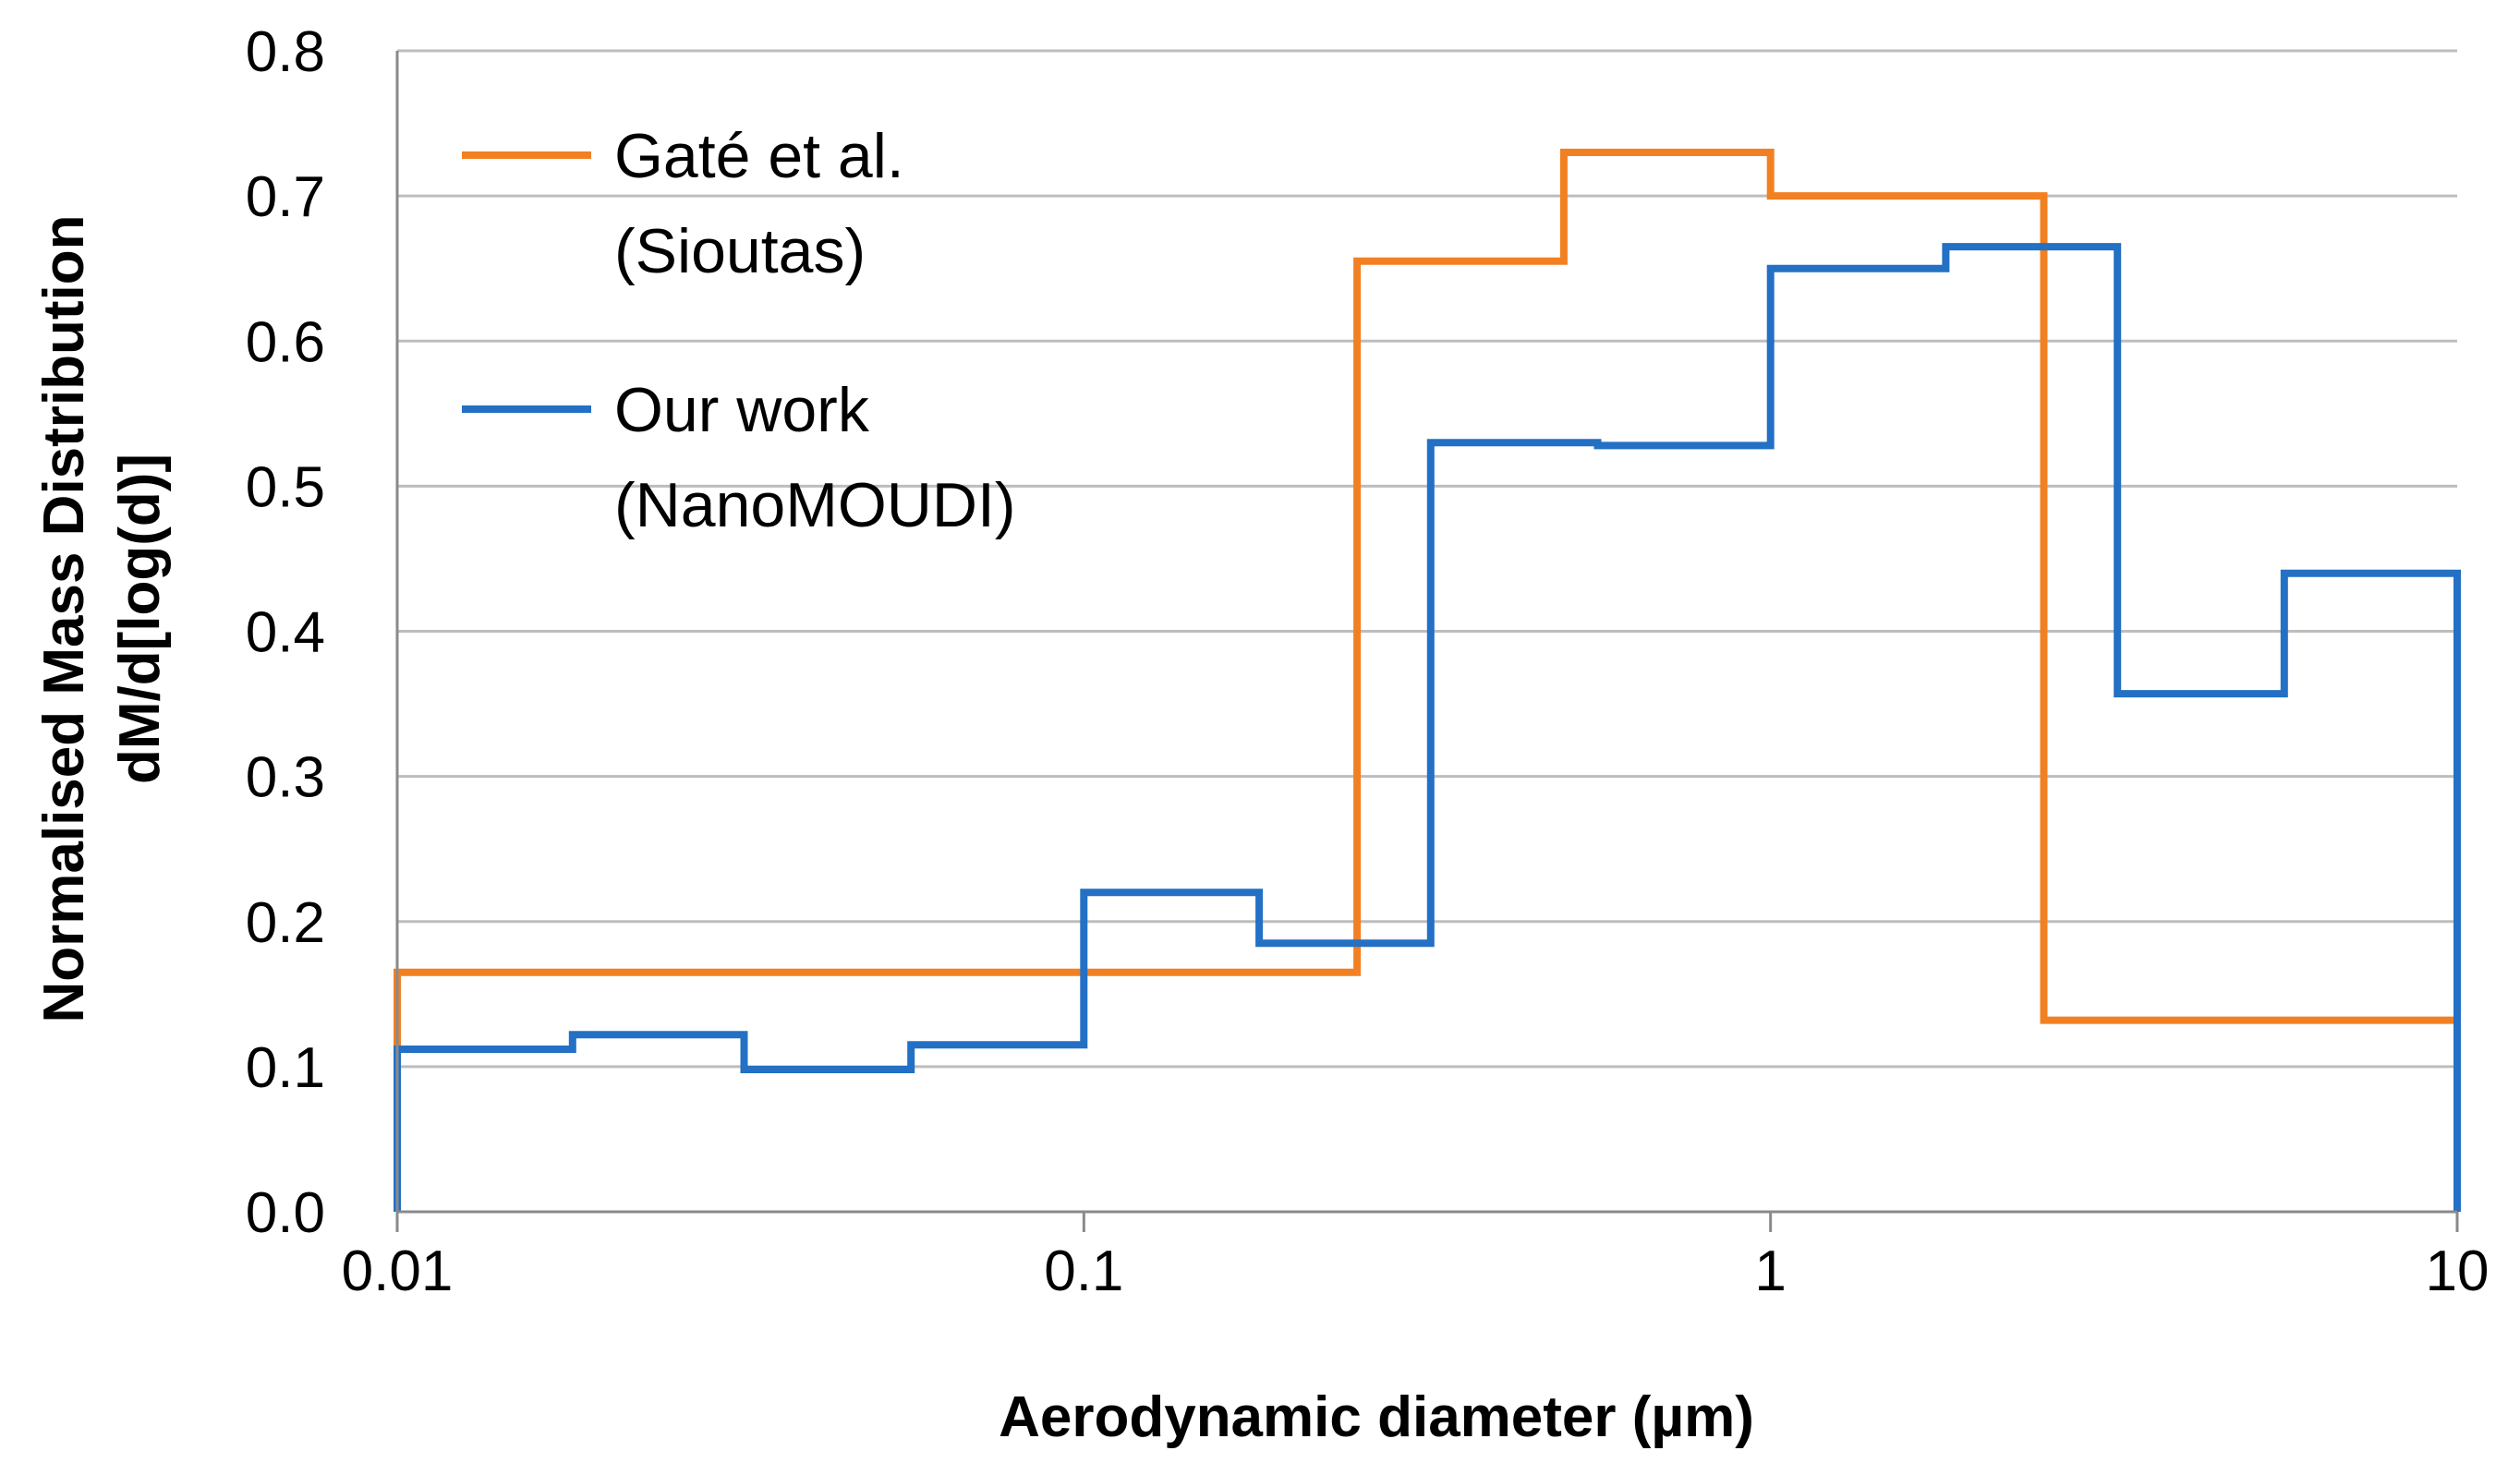 Image resolution: width=2520 pixels, height=1475 pixels. Describe the element at coordinates (2458, 1271) in the screenshot. I see `x-tick-label: 10` at that location.